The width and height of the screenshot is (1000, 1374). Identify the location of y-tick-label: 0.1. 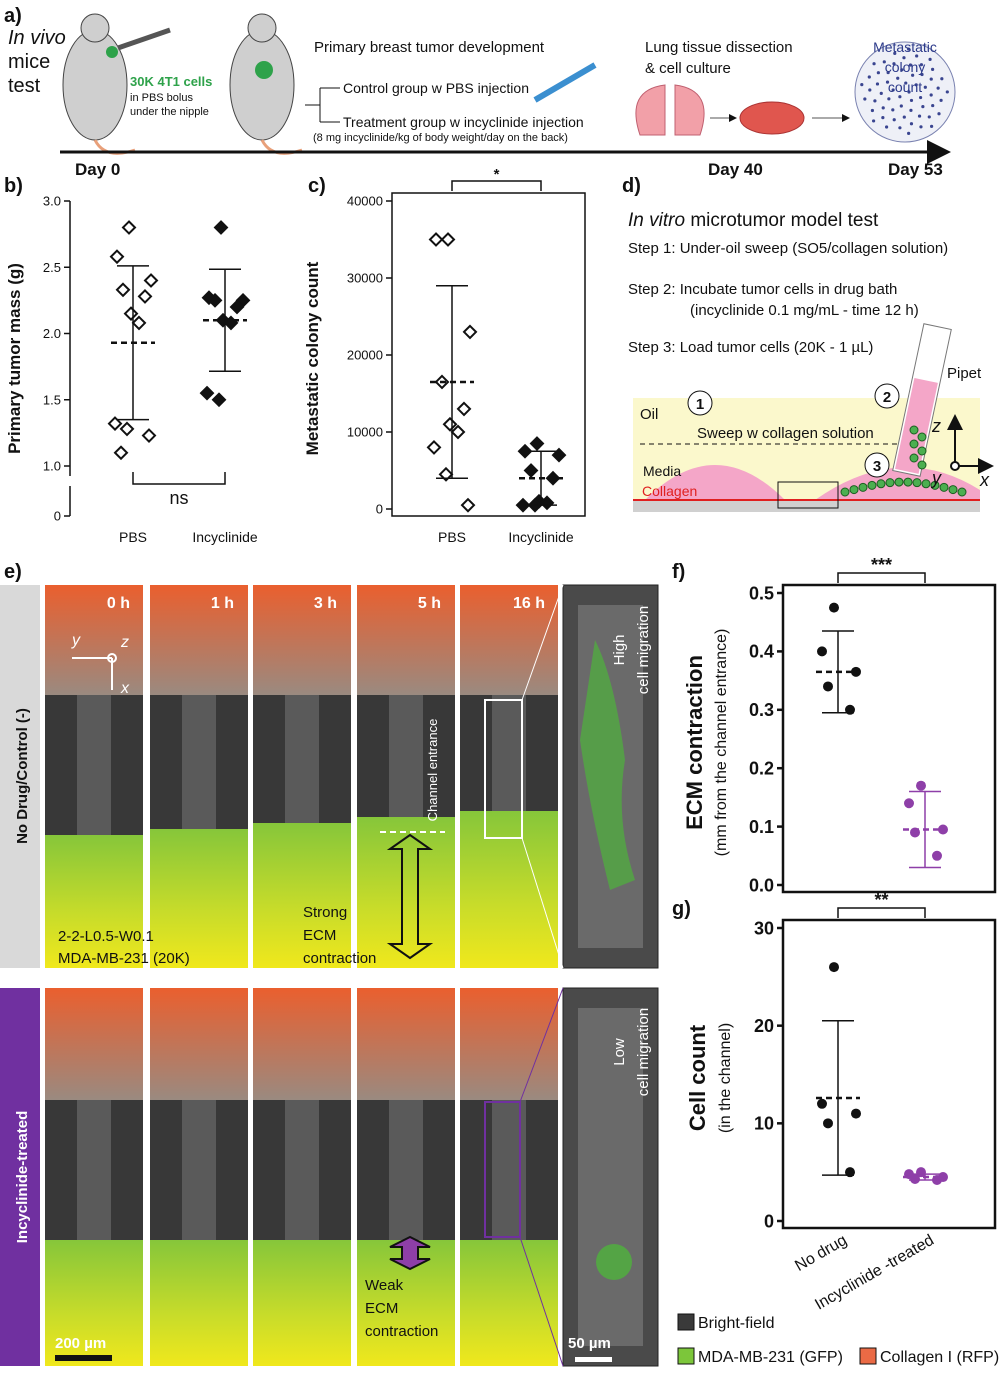
(761, 827).